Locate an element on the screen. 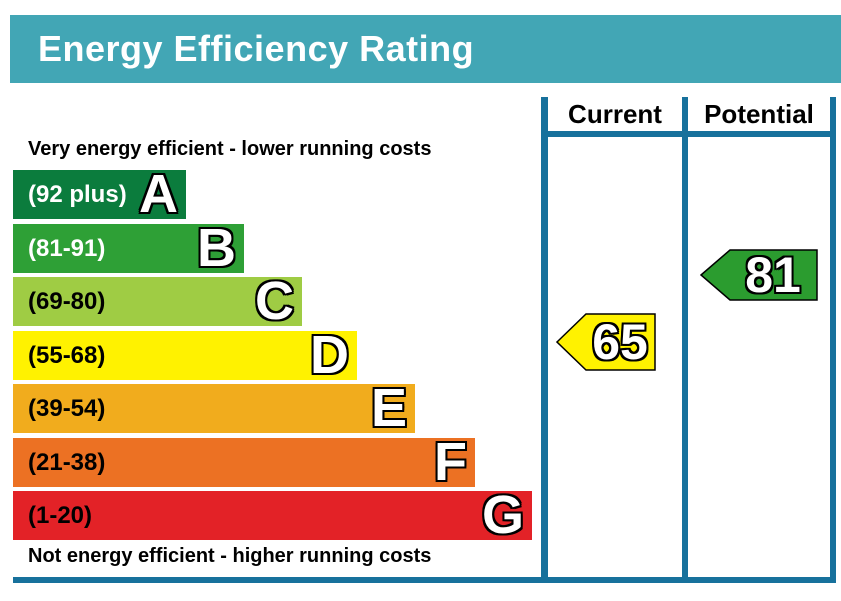  band-a: (92 plus) A is located at coordinates (99, 194).